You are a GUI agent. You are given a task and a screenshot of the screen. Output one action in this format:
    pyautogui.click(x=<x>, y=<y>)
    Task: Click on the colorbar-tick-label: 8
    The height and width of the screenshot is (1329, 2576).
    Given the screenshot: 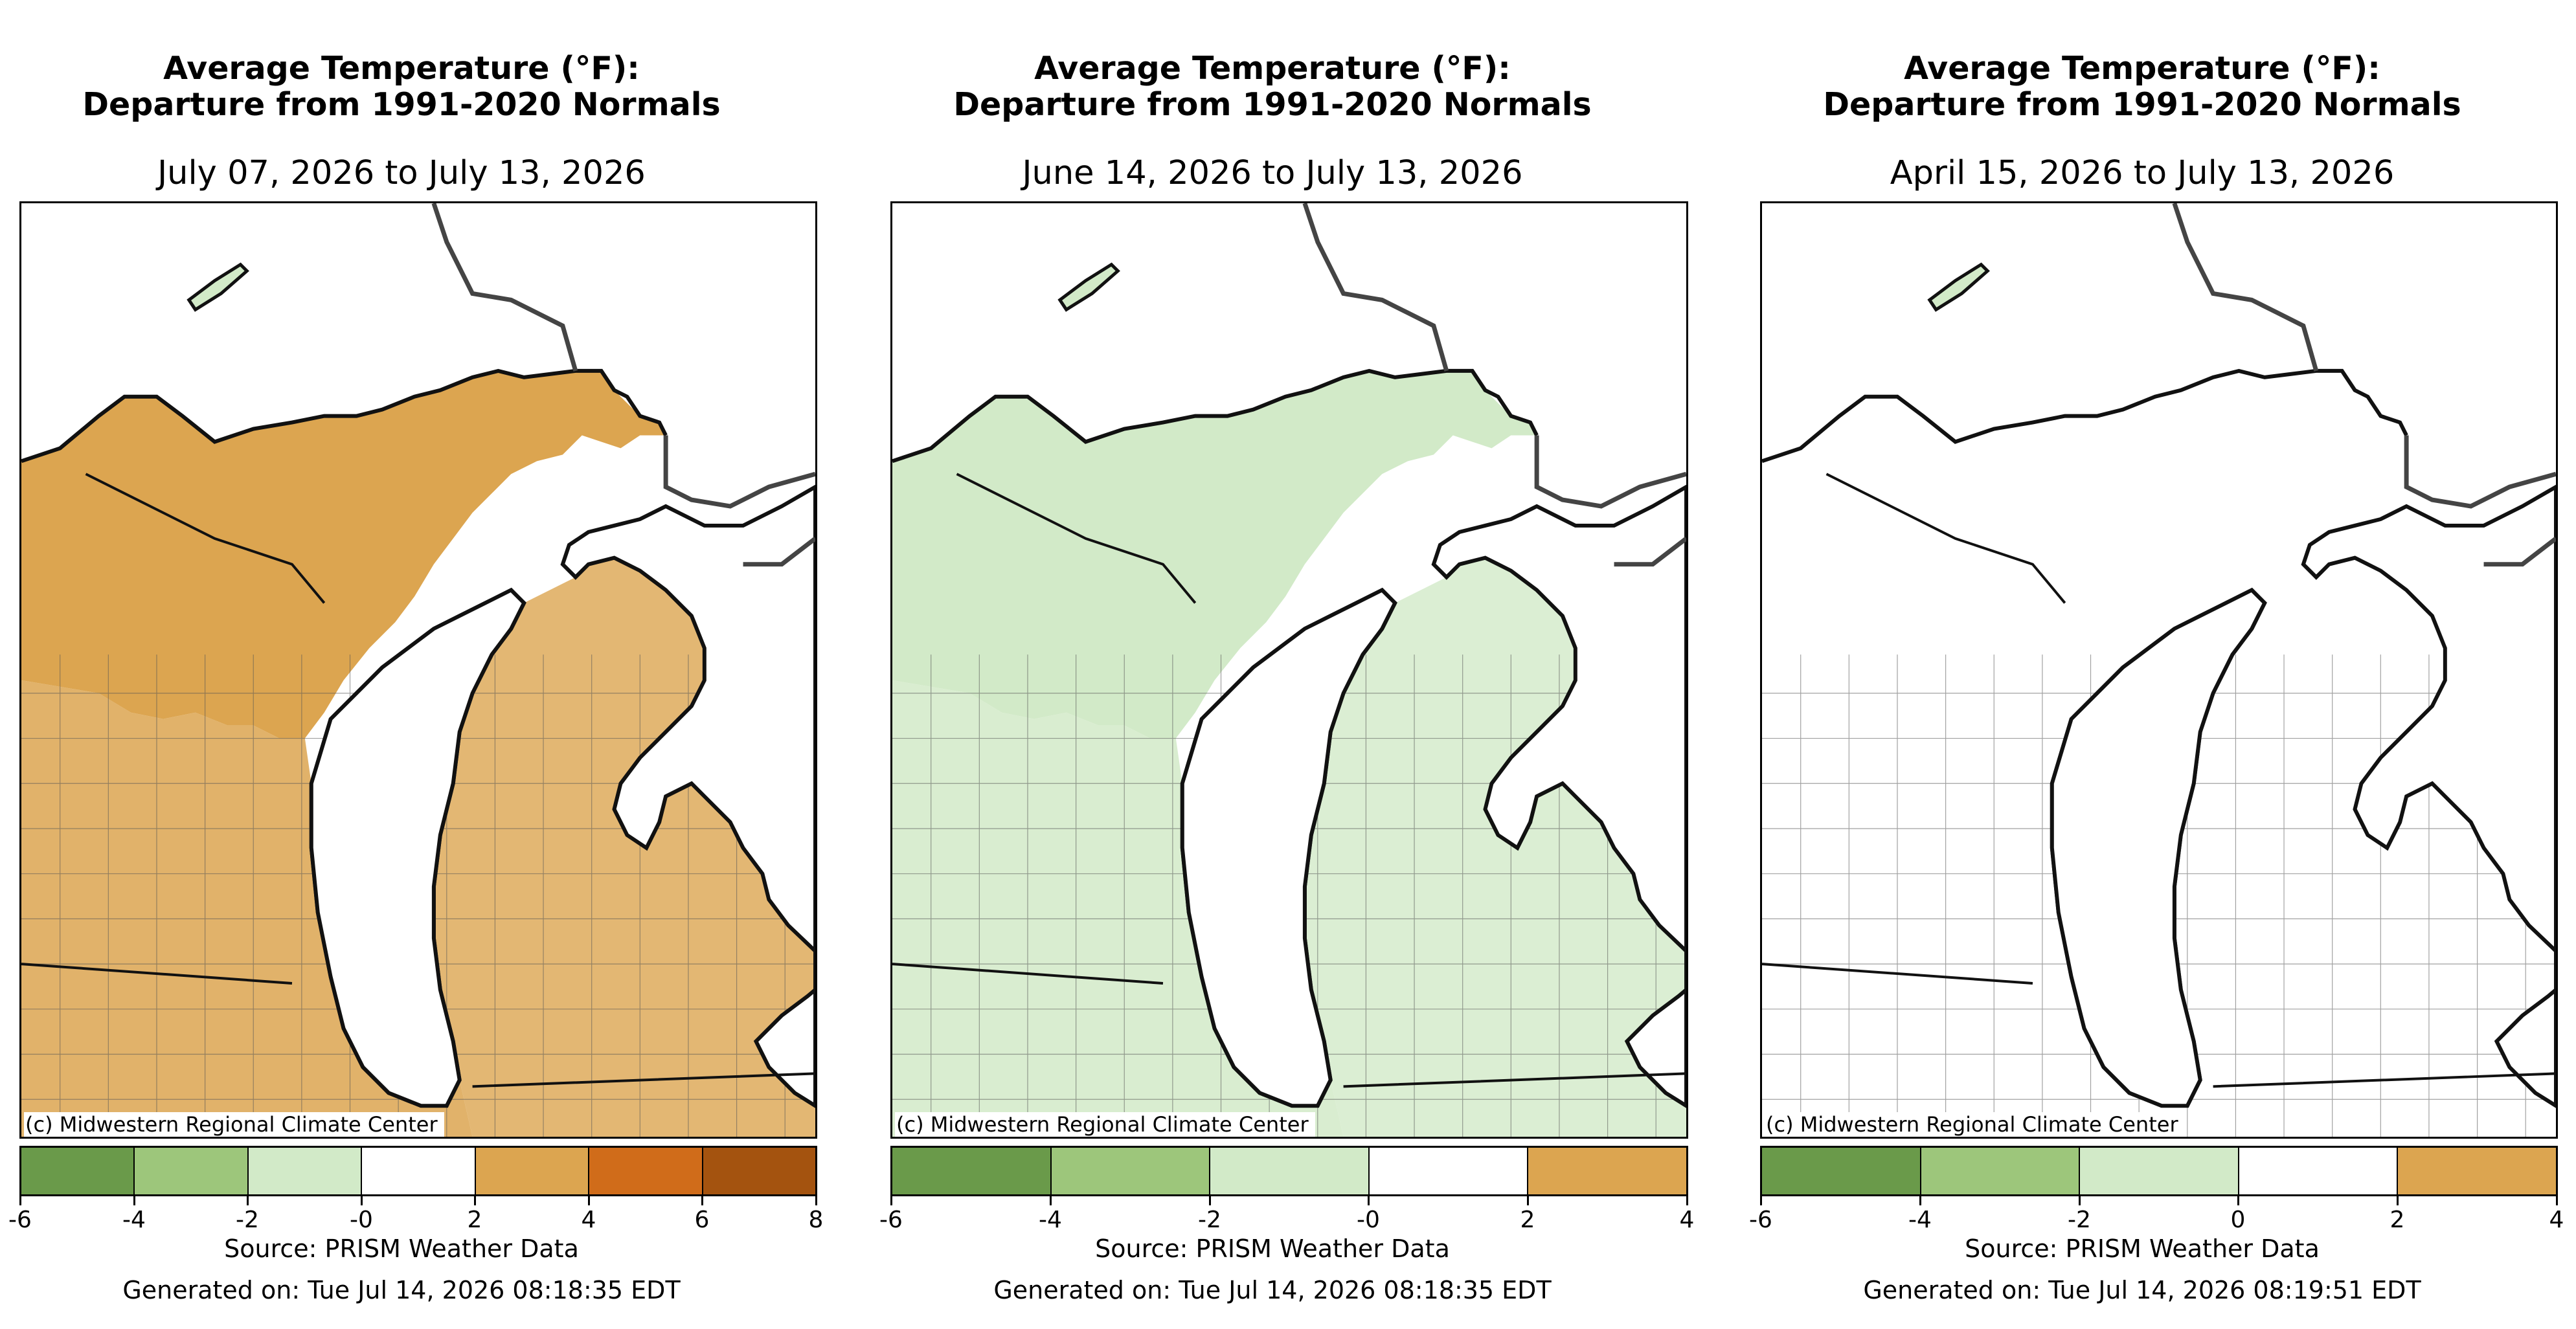 What is the action you would take?
    pyautogui.click(x=816, y=1220)
    